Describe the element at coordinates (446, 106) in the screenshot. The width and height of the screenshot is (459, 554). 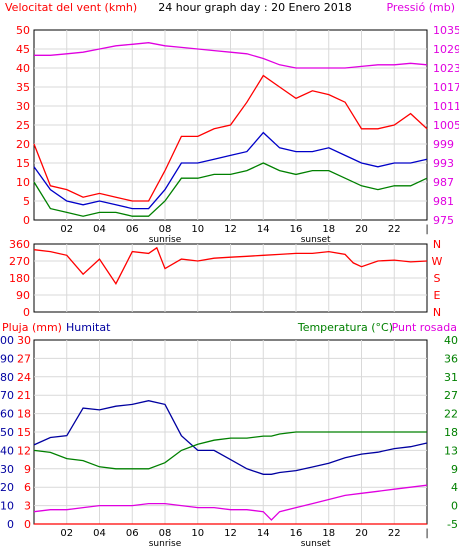
I see `pressure-tick-label: 1011` at that location.